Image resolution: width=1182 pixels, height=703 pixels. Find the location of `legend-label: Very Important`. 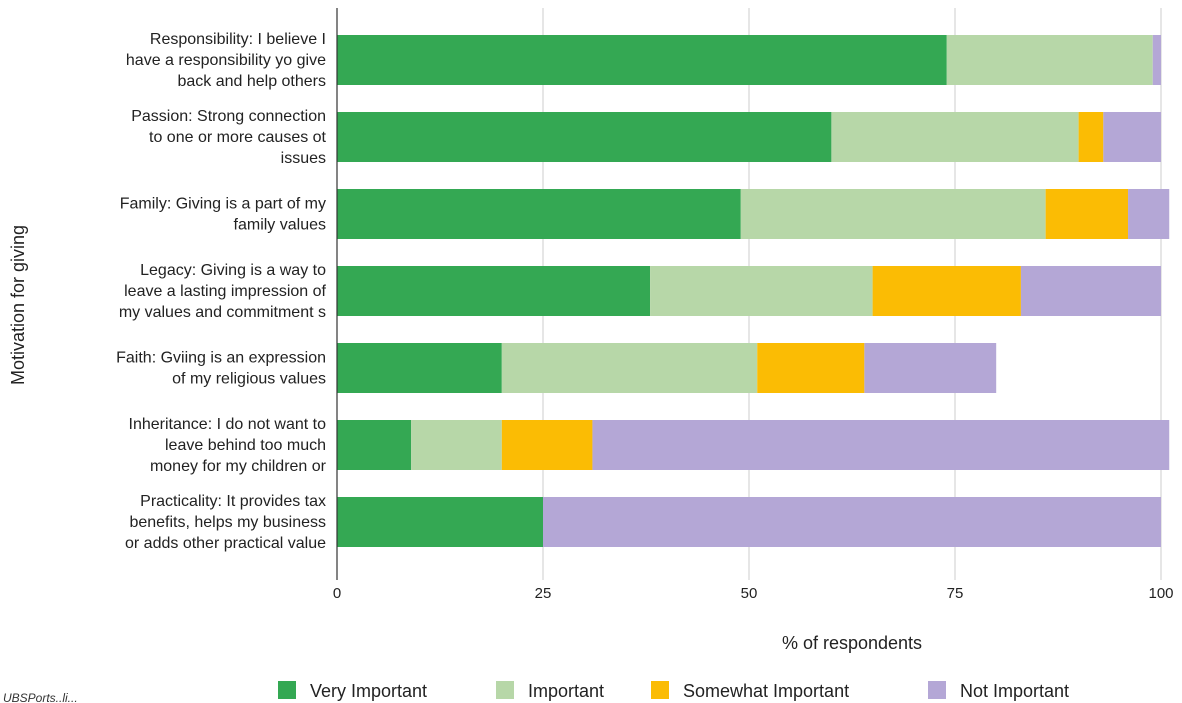

legend-label: Very Important is located at coordinates (368, 691).